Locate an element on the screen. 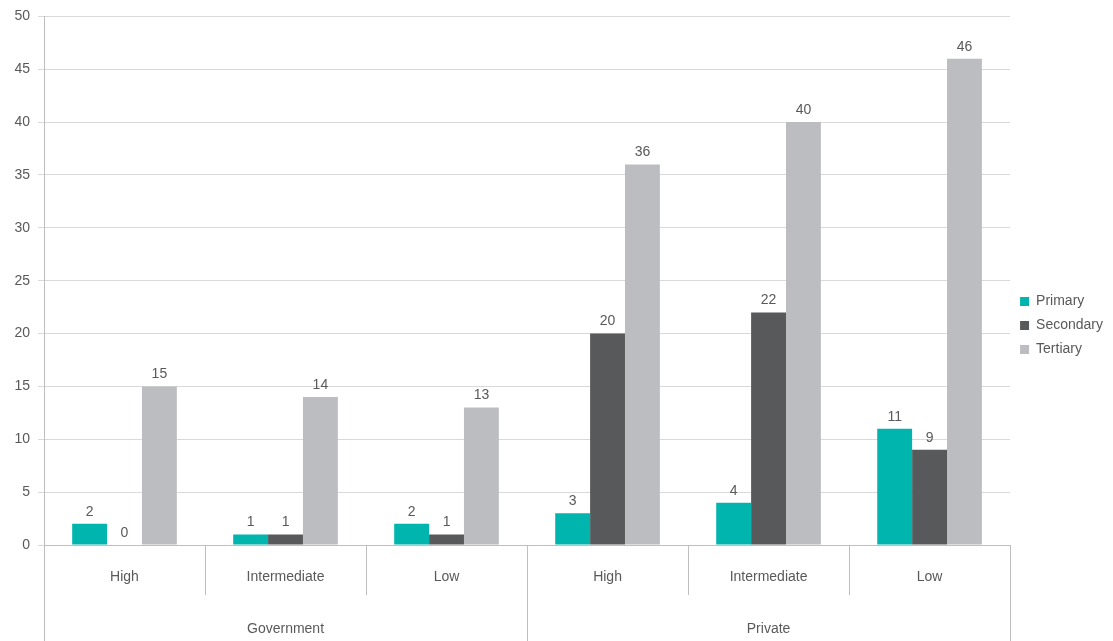  data-label: 20 is located at coordinates (607, 320).